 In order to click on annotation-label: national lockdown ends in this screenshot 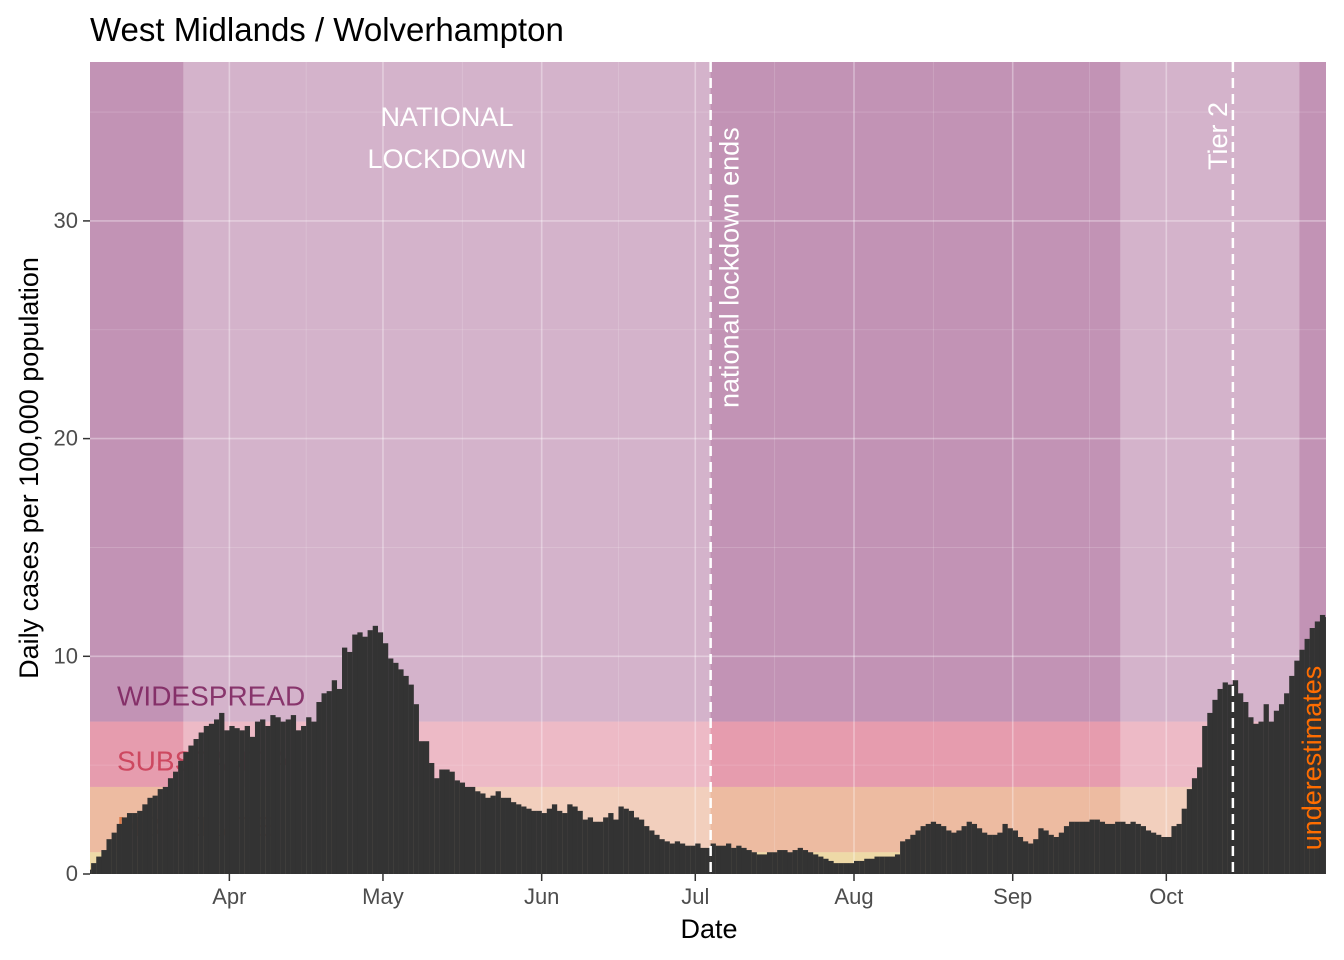, I will do `click(730, 267)`.